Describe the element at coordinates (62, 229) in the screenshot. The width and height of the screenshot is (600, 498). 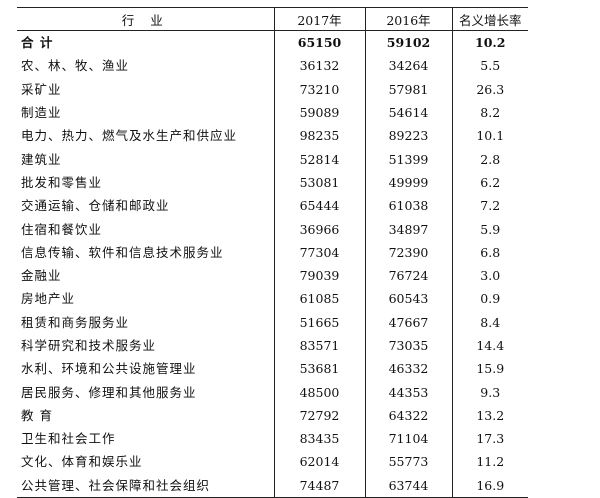
I see `cell-industry: 住宿和餐饮业` at that location.